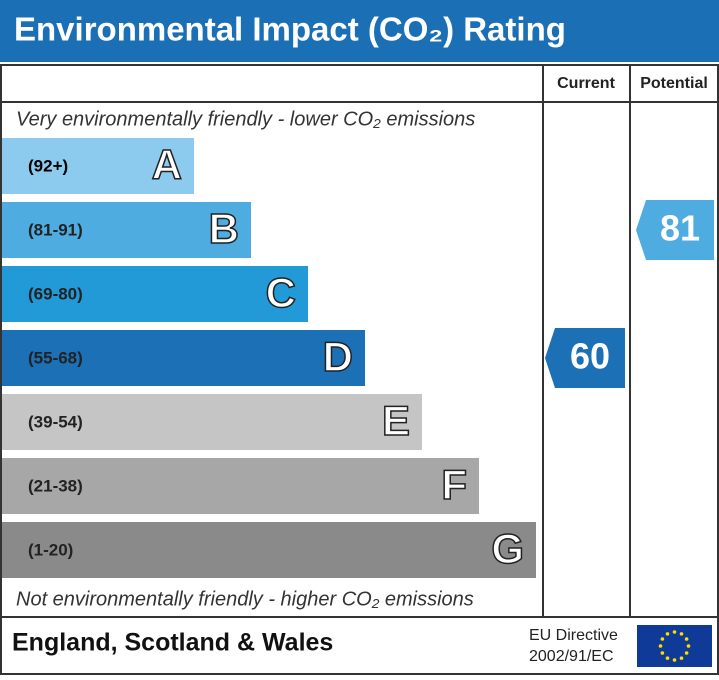 This screenshot has height=680, width=719. I want to click on band-letter: G, so click(507, 548).